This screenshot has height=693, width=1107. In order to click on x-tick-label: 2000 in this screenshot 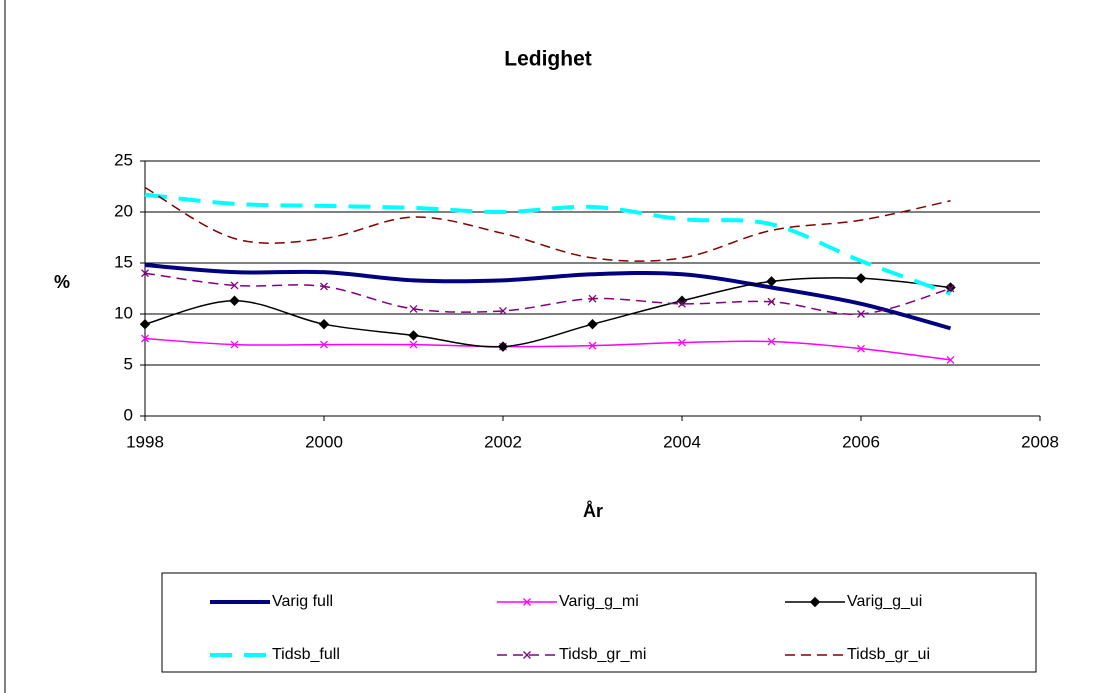, I will do `click(324, 441)`.